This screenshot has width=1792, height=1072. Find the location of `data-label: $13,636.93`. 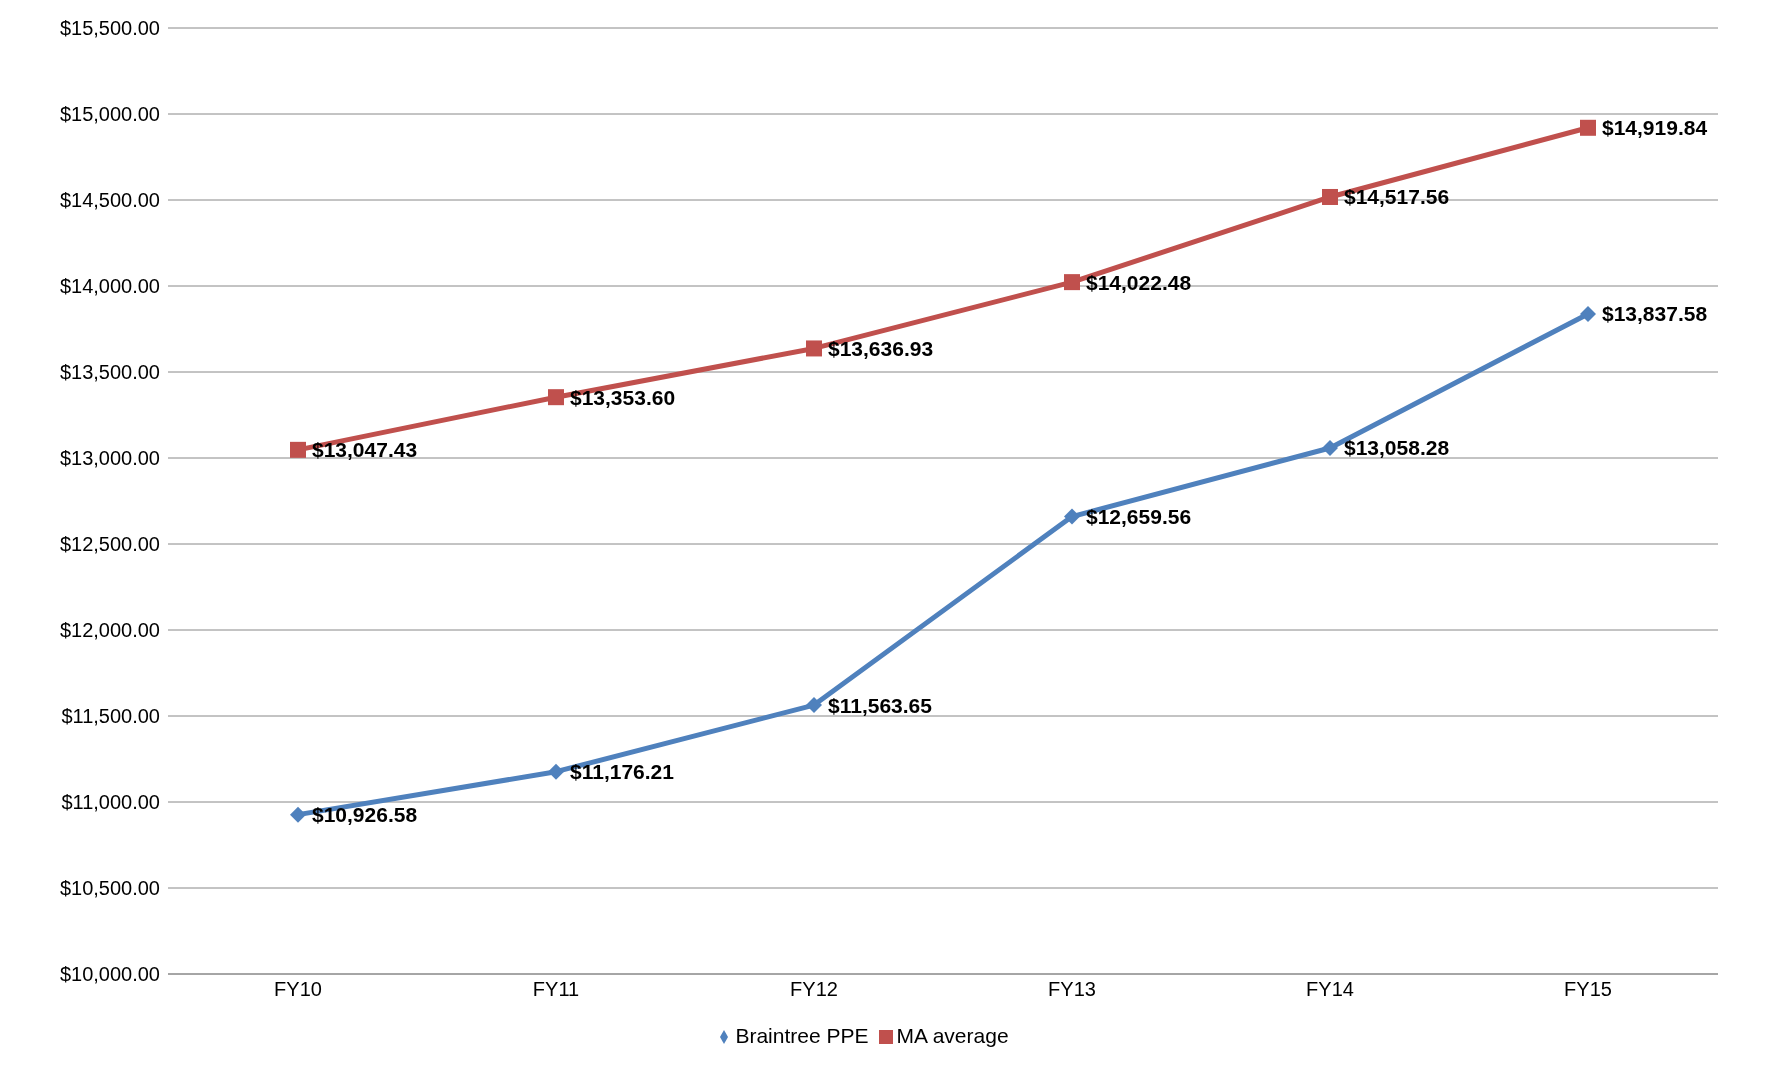

data-label: $13,636.93 is located at coordinates (881, 348).